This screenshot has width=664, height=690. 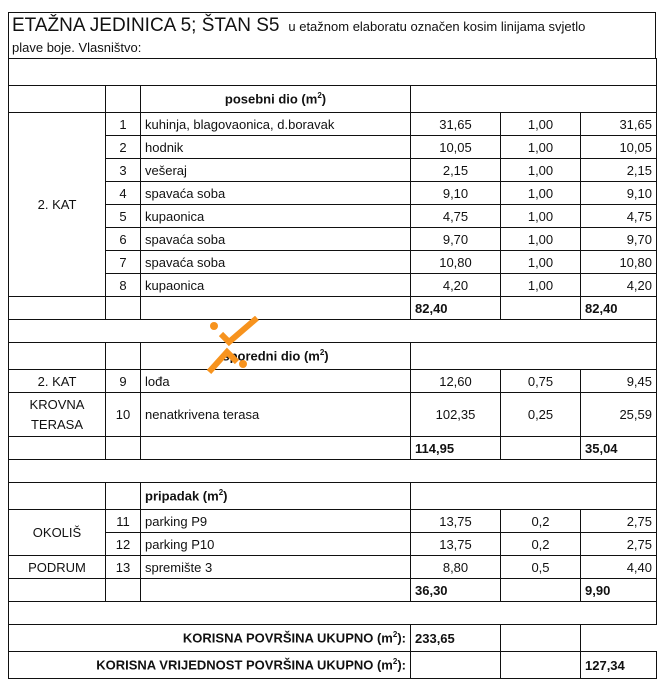 What do you see at coordinates (333, 285) in the screenshot?
I see `table-row: 8 kupaonica 4,20 1,00 4,20` at bounding box center [333, 285].